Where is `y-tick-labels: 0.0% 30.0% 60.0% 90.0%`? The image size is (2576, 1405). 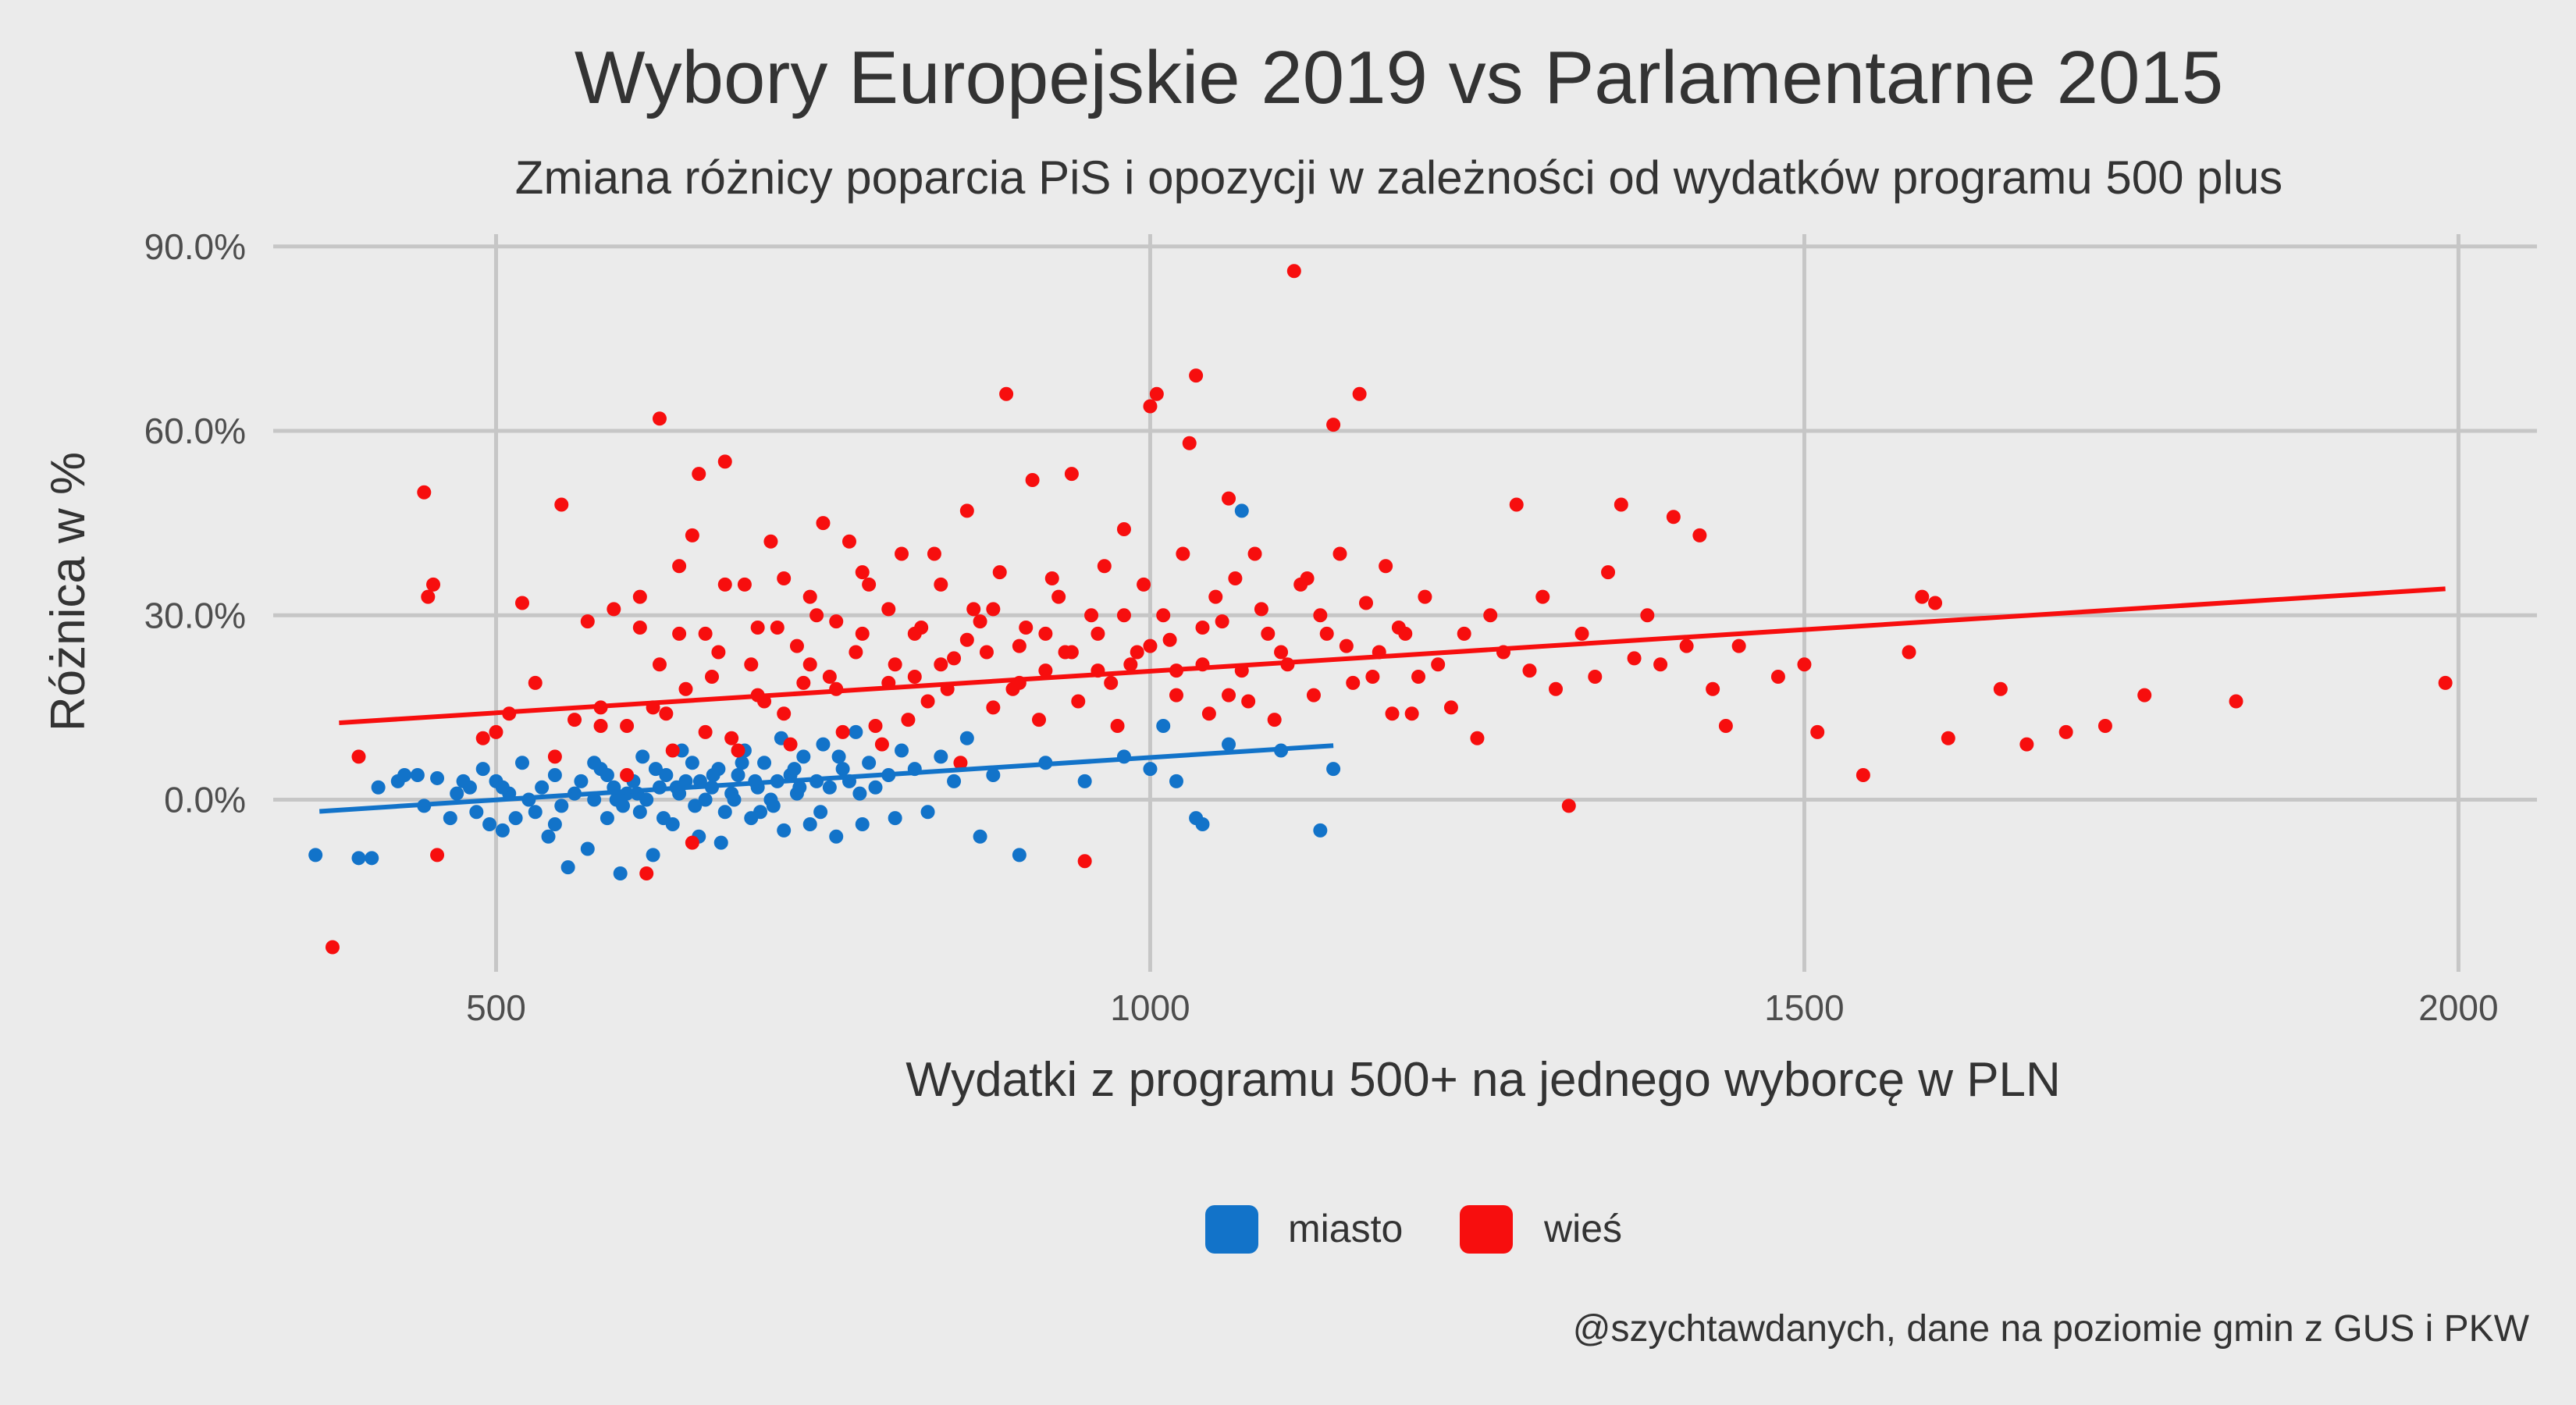
y-tick-labels: 0.0% 30.0% 60.0% 90.0% is located at coordinates (195, 523).